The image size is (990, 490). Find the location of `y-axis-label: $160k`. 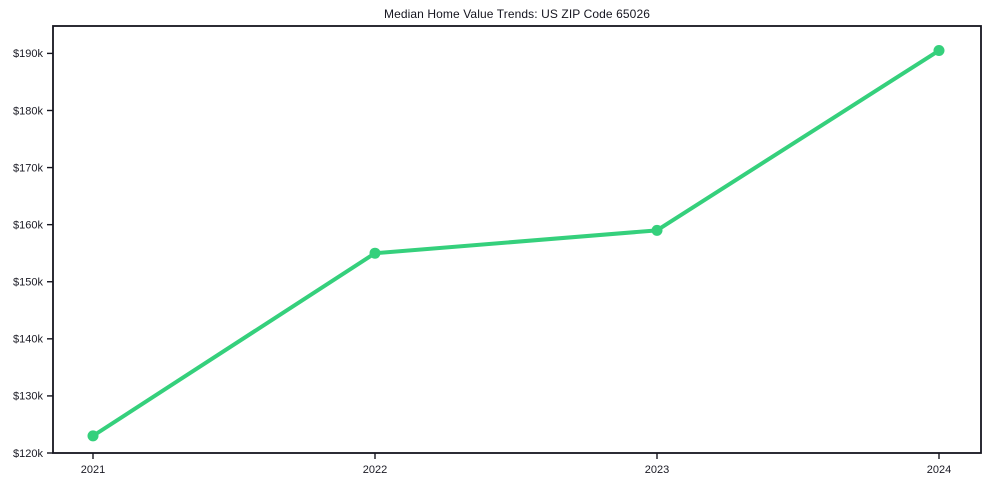

y-axis-label: $160k is located at coordinates (28, 225).